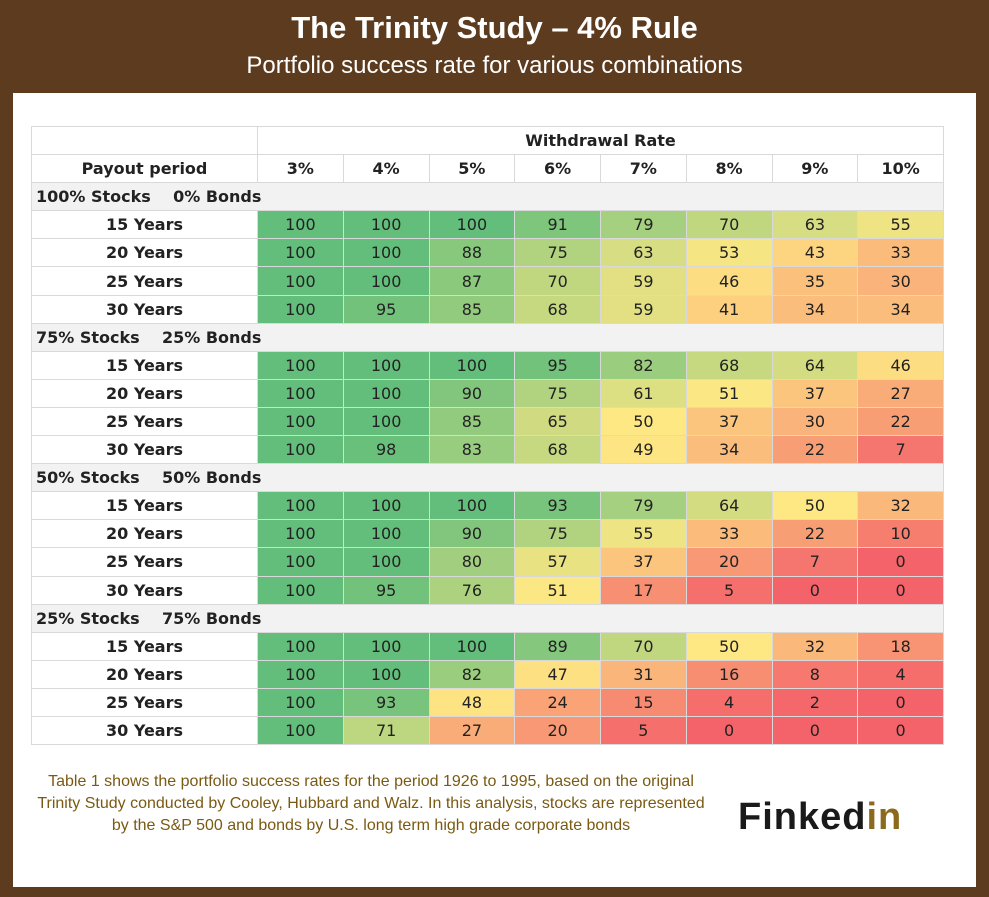 This screenshot has height=897, width=989. I want to click on value-cell: 5, so click(643, 730).